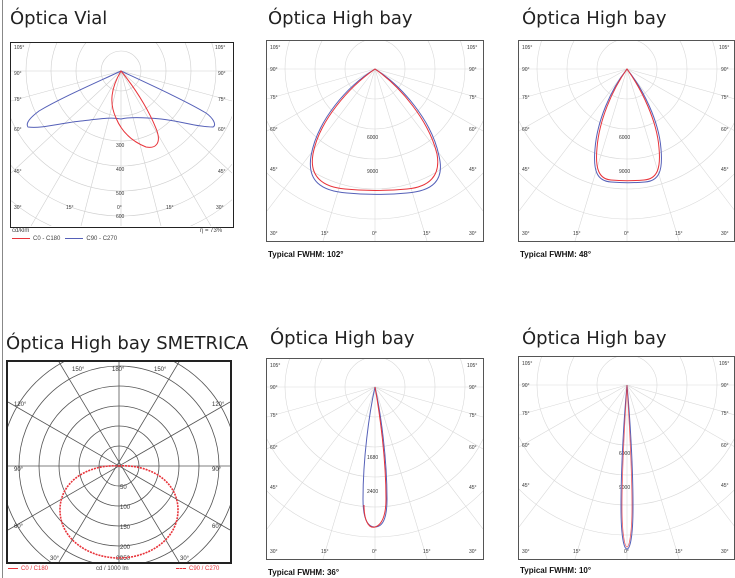  Describe the element at coordinates (119, 512) in the screenshot. I see `curve-smetrica` at that location.